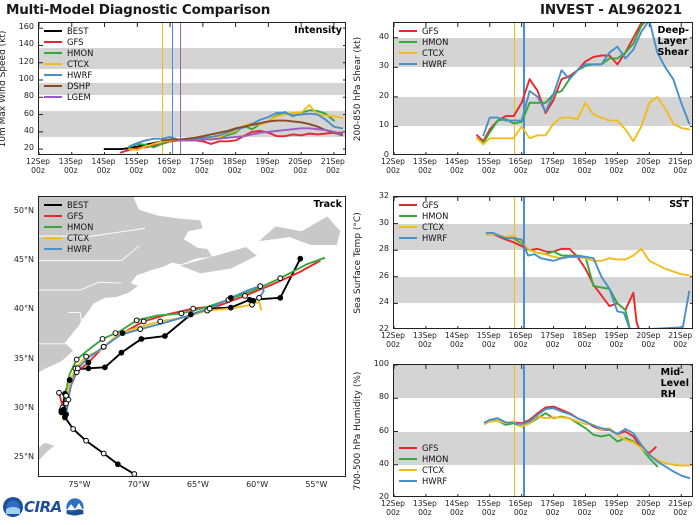 Image resolution: width=700 pixels, height=525 pixels. I want to click on intensity-shaded-band, so click(192, 58).